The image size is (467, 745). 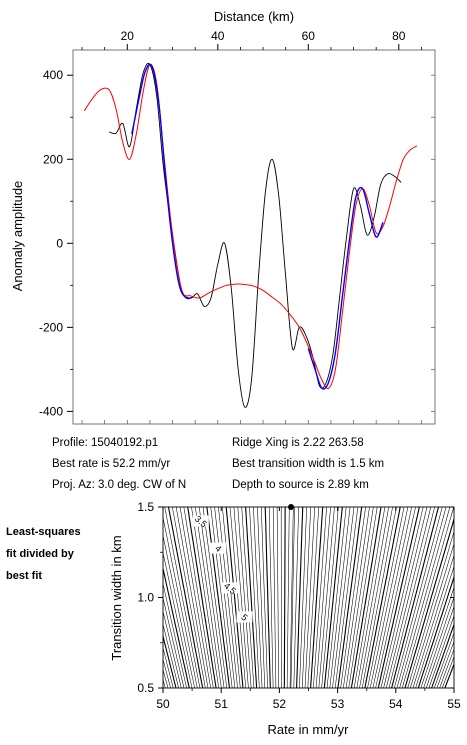 I want to click on contour-label: 5, so click(x=244, y=617).